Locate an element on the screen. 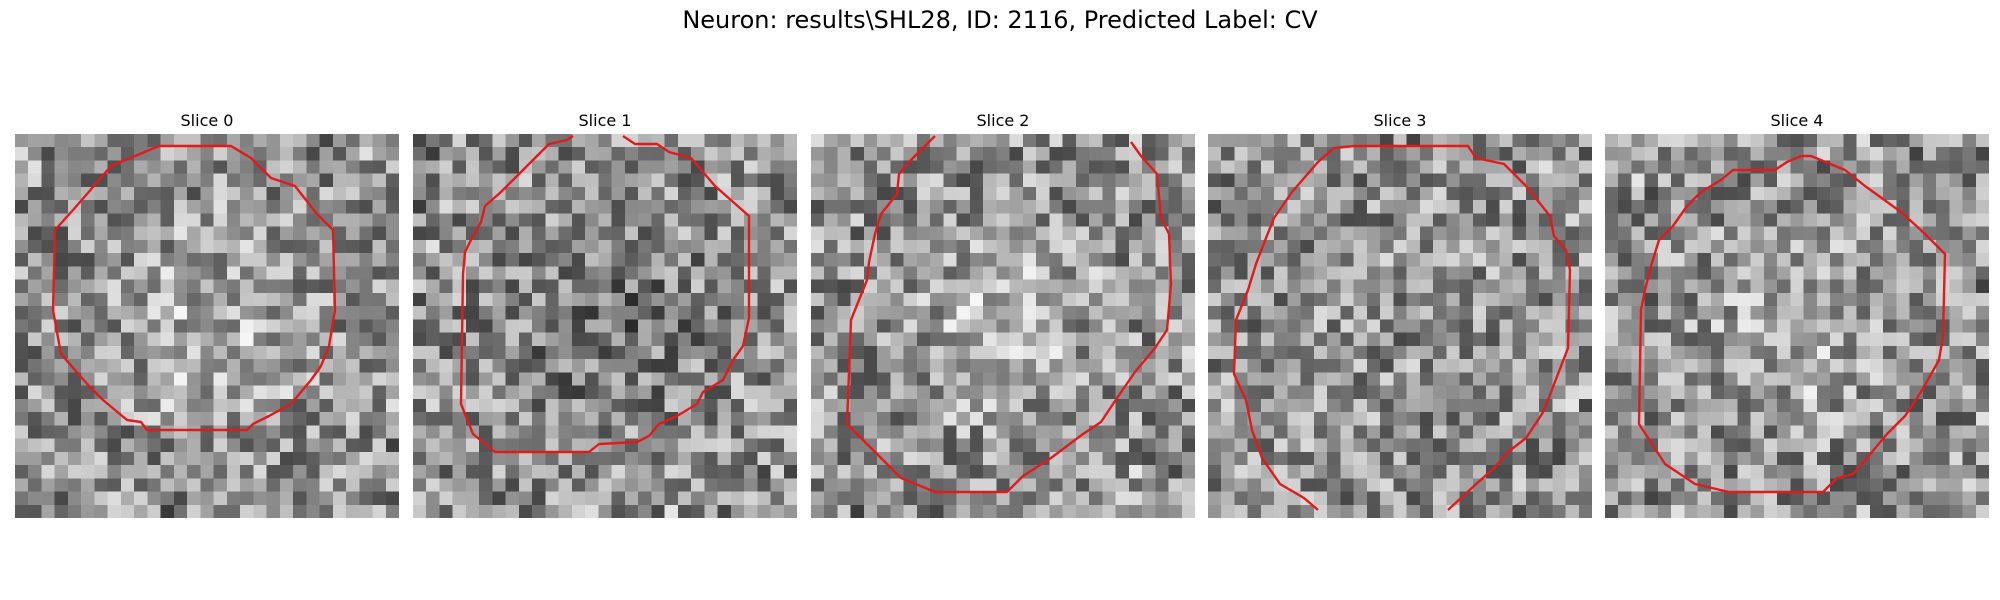  slice-title: Slice 2 is located at coordinates (1003, 120).